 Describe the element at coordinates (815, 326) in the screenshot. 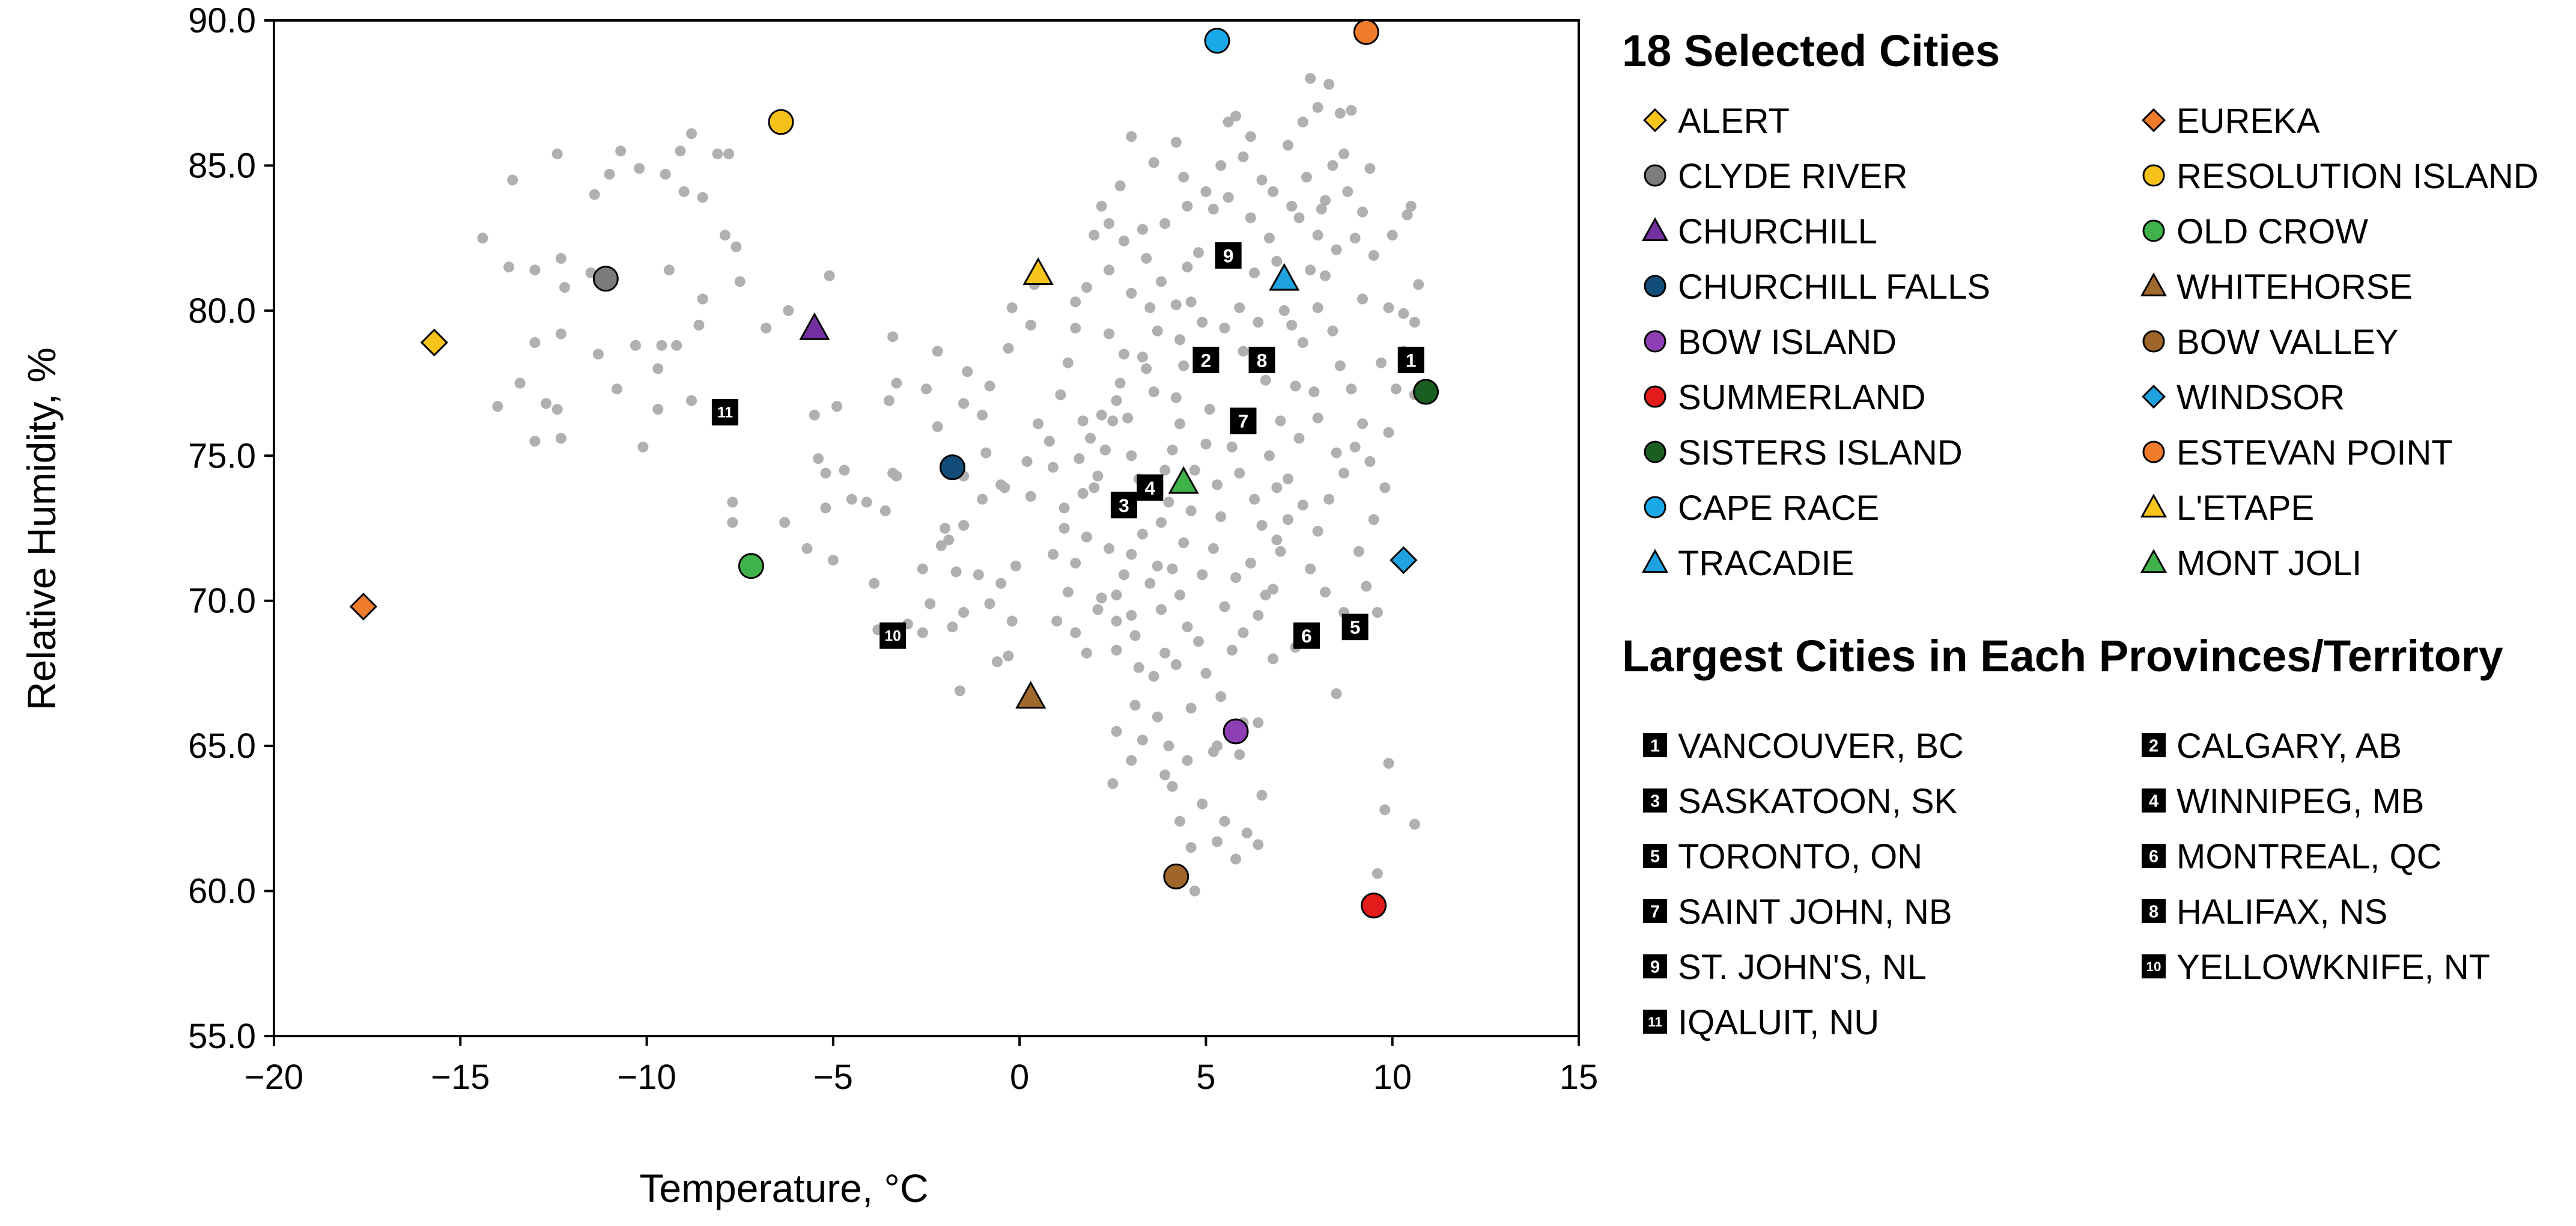

I see `selected-city-marker-churchill` at that location.